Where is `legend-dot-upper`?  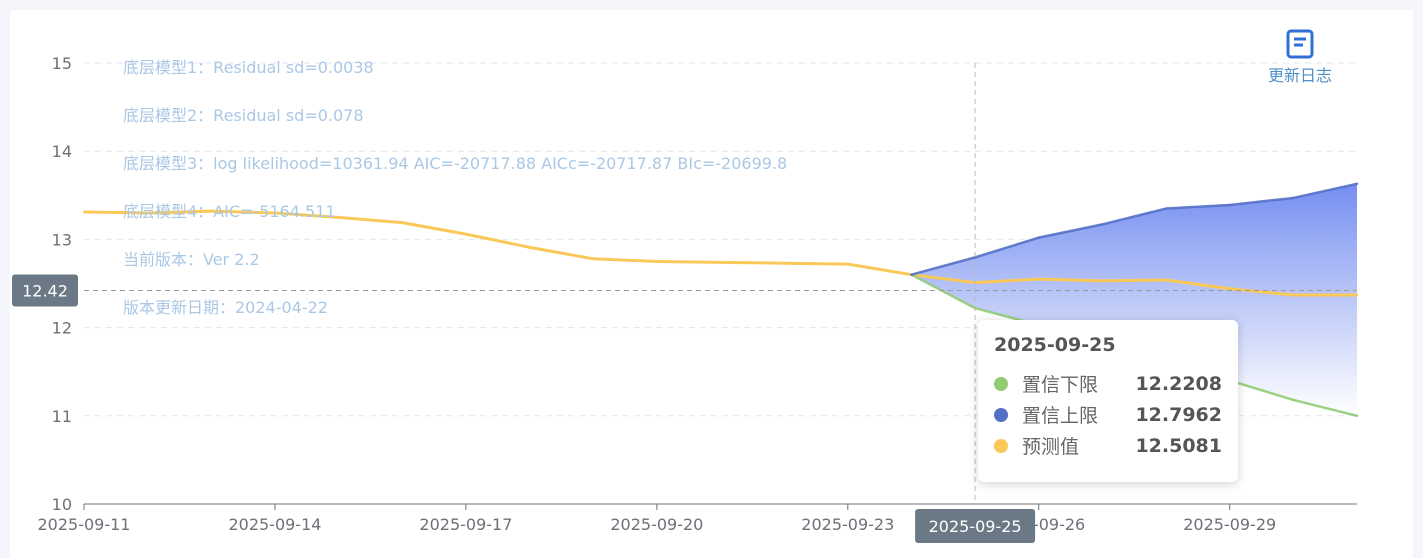 legend-dot-upper is located at coordinates (1001, 414).